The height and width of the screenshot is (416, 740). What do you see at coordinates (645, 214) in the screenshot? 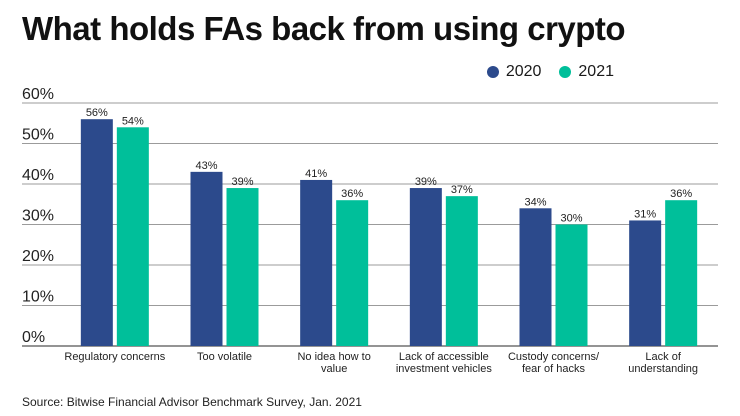
I see `data-label-2020: 31%` at bounding box center [645, 214].